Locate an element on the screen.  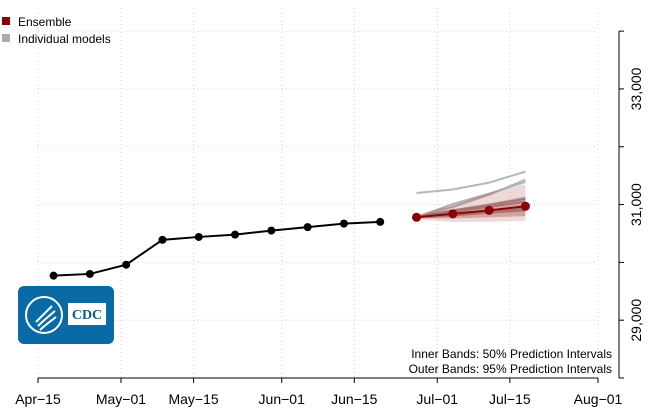
legend-label-individual-models: Individual models is located at coordinates (64, 39).